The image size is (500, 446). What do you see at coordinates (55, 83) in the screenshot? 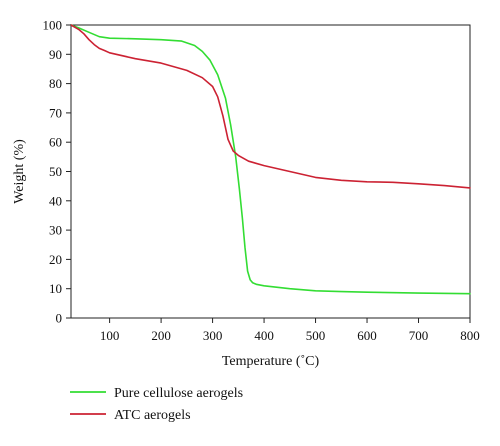
I see `y-tick-label: 80` at bounding box center [55, 83].